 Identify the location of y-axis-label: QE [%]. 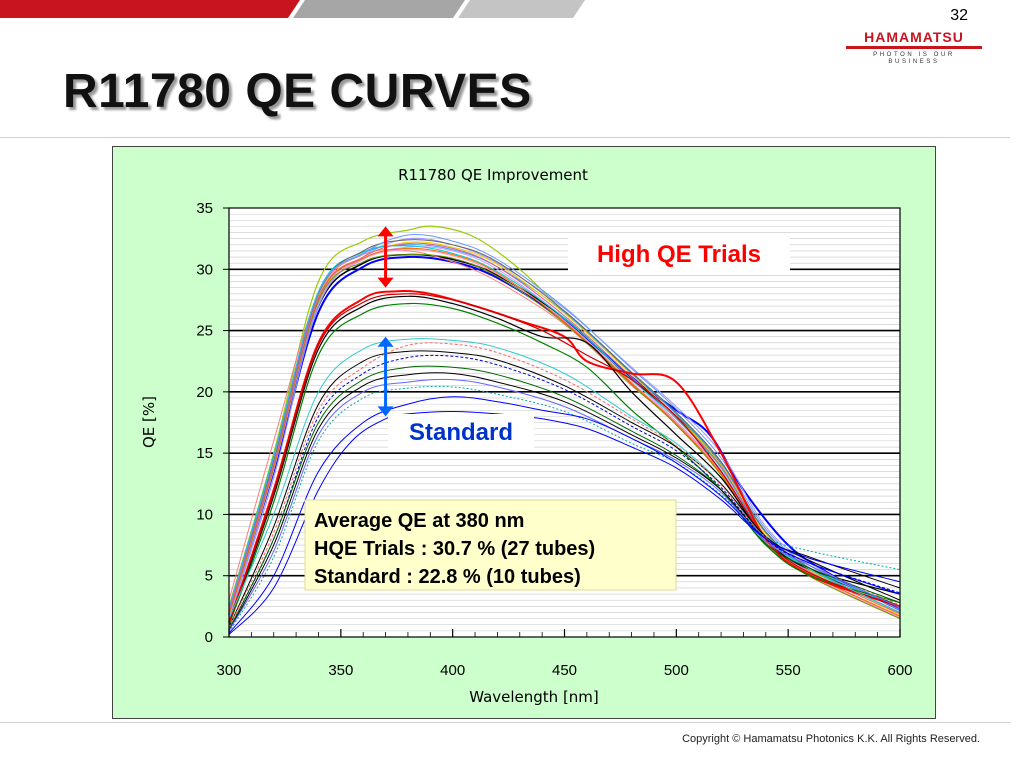
(149, 422).